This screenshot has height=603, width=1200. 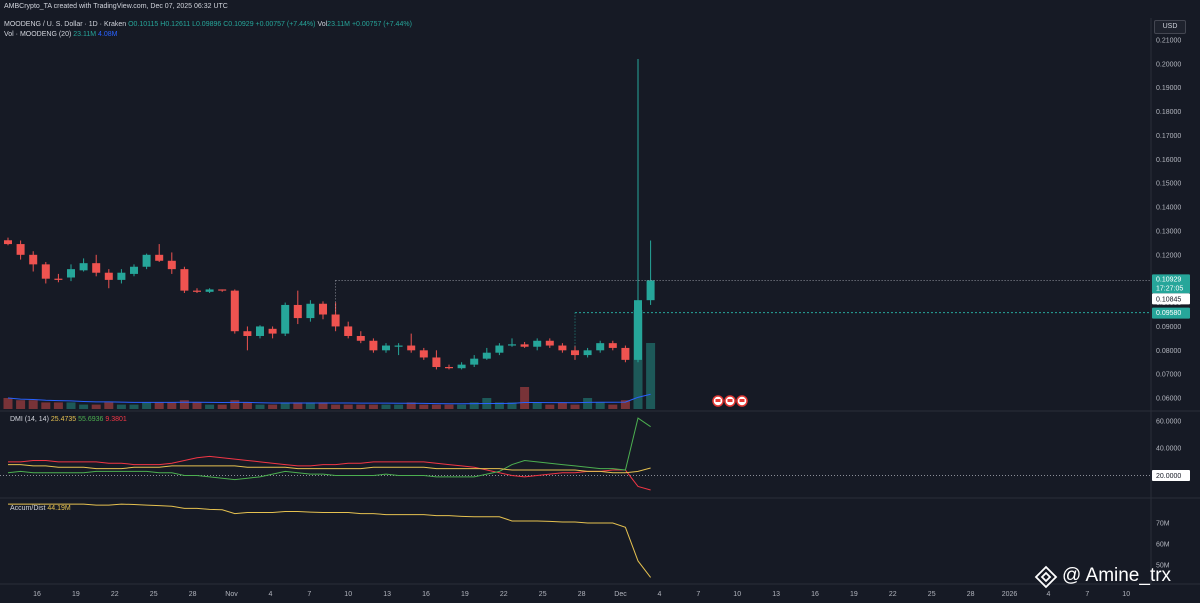 I want to click on time-tick-label: 28, so click(x=193, y=594).